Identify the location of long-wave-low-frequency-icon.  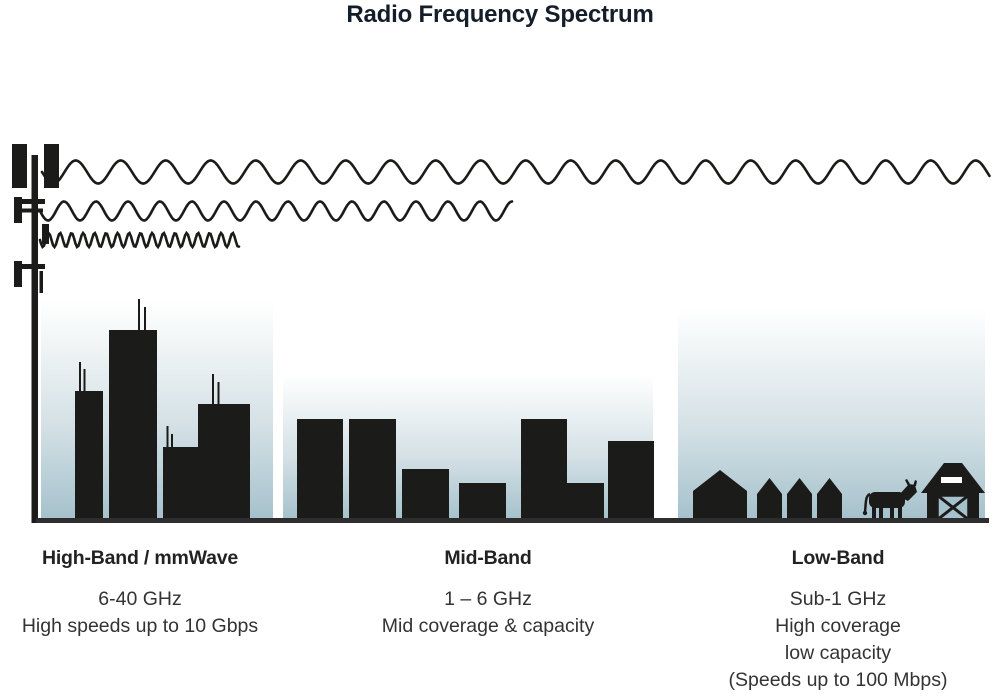
(515, 172).